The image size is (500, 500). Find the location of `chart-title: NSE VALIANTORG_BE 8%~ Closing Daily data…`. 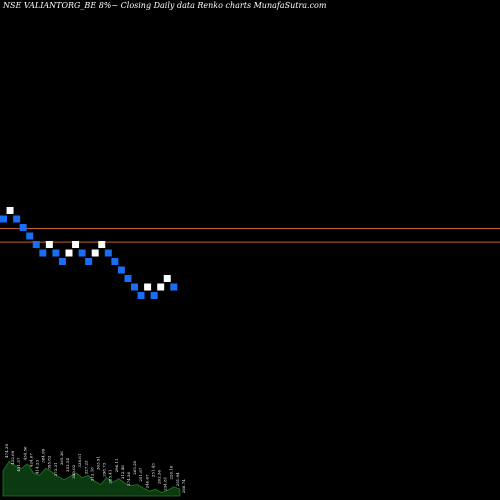

chart-title: NSE VALIANTORG_BE 8%~ Closing Daily data… is located at coordinates (164, 5).